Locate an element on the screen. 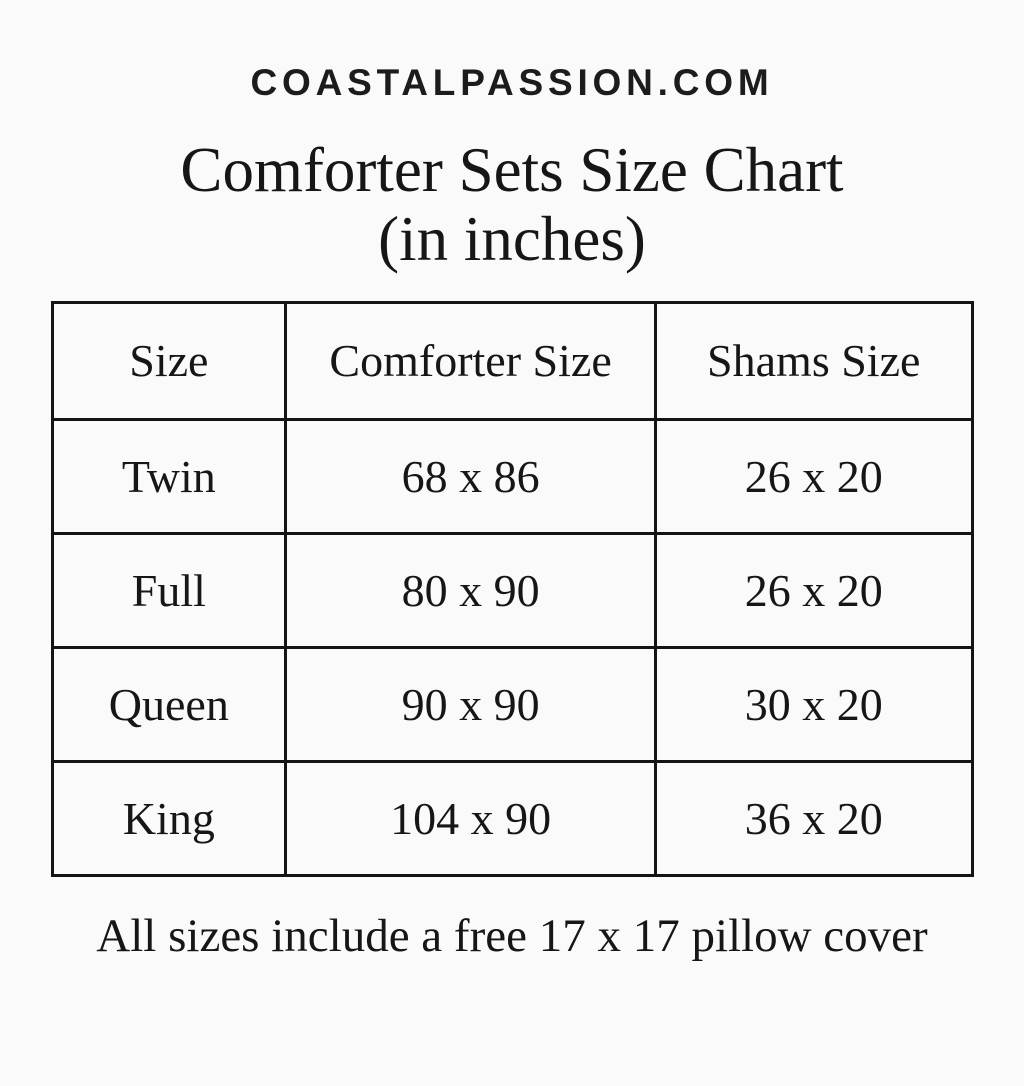 This screenshot has height=1086, width=1024. header-row: Size Comforter Size Shams Size is located at coordinates (512, 360).